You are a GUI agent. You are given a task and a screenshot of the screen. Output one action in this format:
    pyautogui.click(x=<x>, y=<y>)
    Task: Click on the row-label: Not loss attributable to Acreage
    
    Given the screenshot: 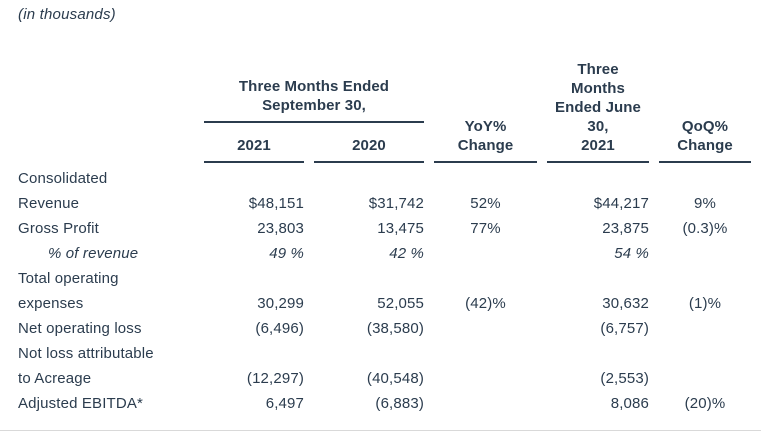 What is the action you would take?
    pyautogui.click(x=86, y=366)
    